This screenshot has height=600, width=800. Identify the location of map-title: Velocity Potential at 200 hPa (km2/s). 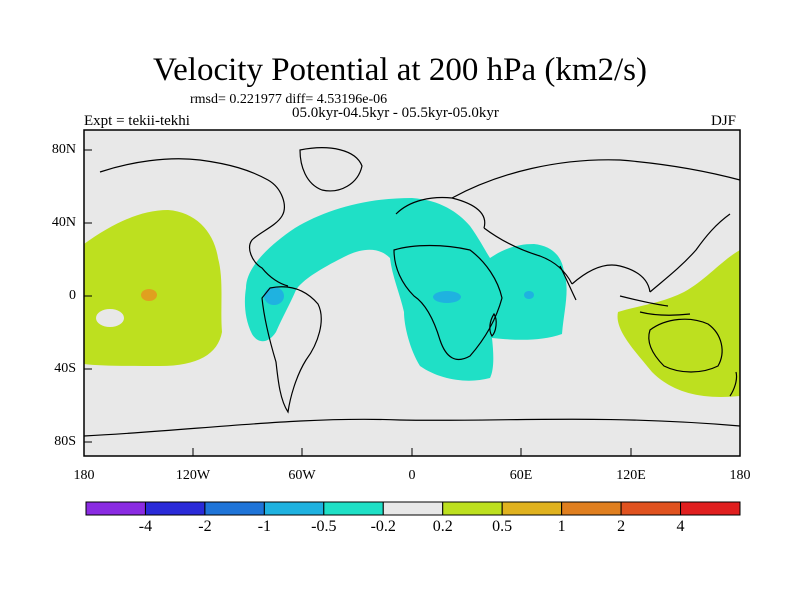
(400, 70).